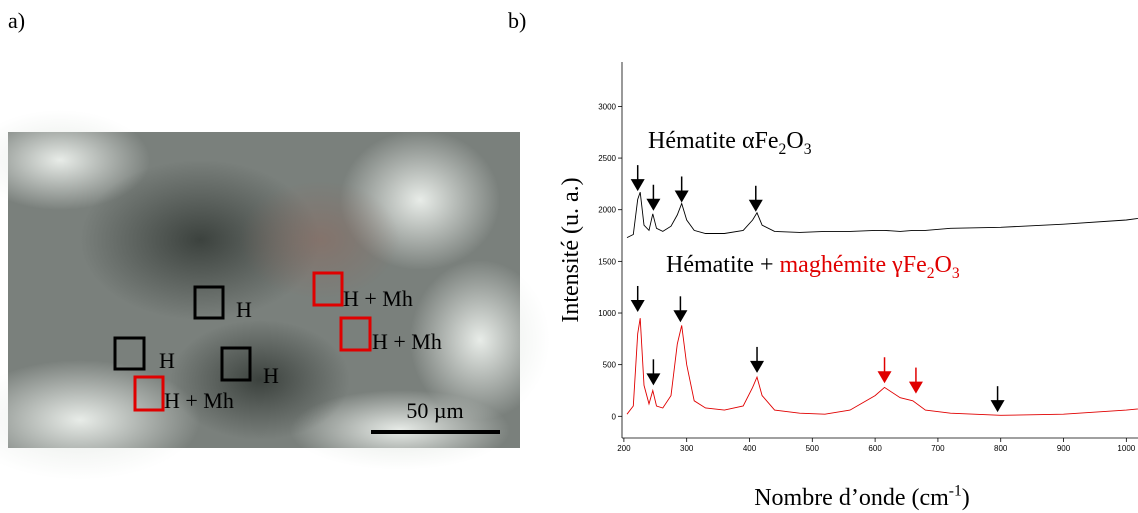 The height and width of the screenshot is (513, 1138). What do you see at coordinates (607, 313) in the screenshot?
I see `y-tick-label: 1000` at bounding box center [607, 313].